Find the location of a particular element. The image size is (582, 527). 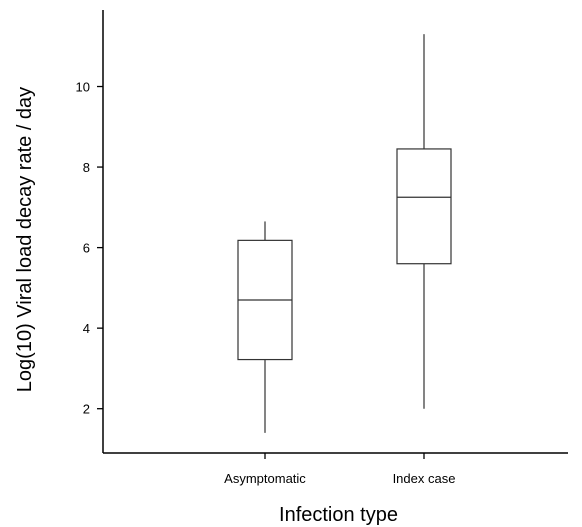

y-axis-title: Log(10) Viral load decay rate / day is located at coordinates (25, 239).